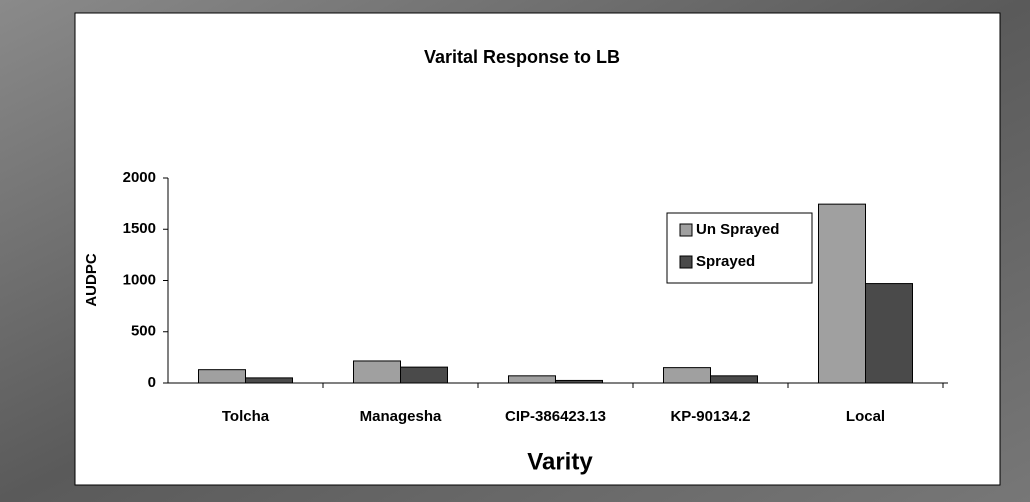 Image resolution: width=1030 pixels, height=502 pixels. What do you see at coordinates (139, 177) in the screenshot?
I see `y-tick-label: 2000` at bounding box center [139, 177].